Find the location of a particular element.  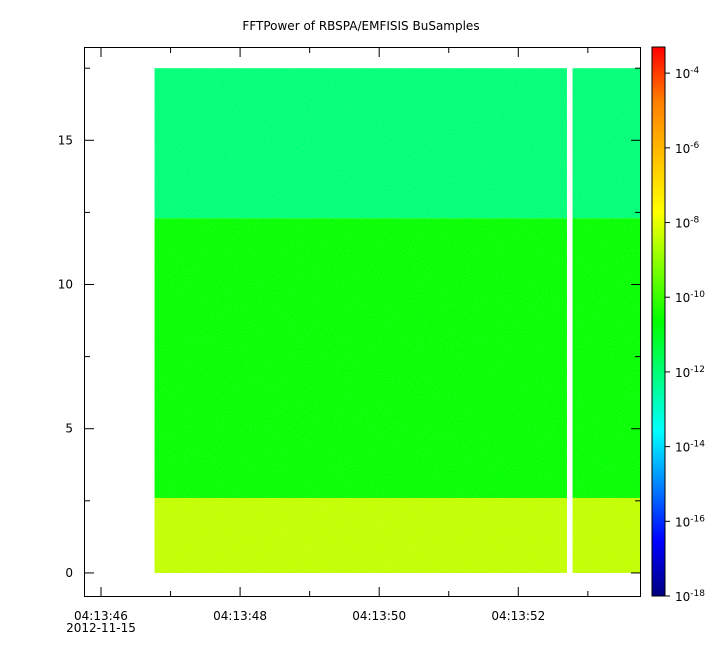

colorbar-tick-label: 10⁻¹⁸ is located at coordinates (690, 596).